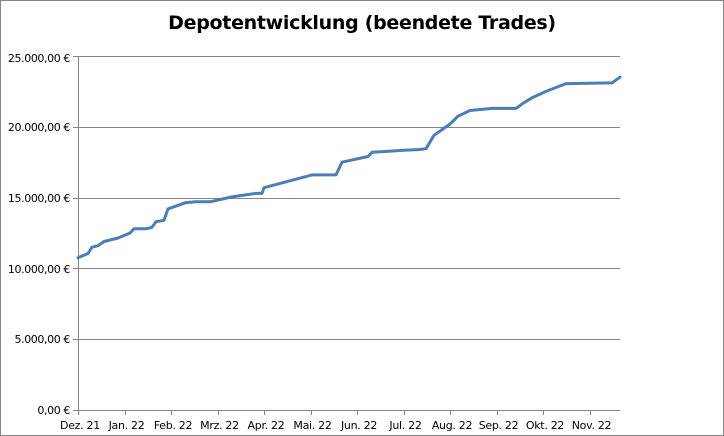 This screenshot has width=724, height=436. What do you see at coordinates (312, 425) in the screenshot?
I see `x-tick-label: Mai. 22` at bounding box center [312, 425].